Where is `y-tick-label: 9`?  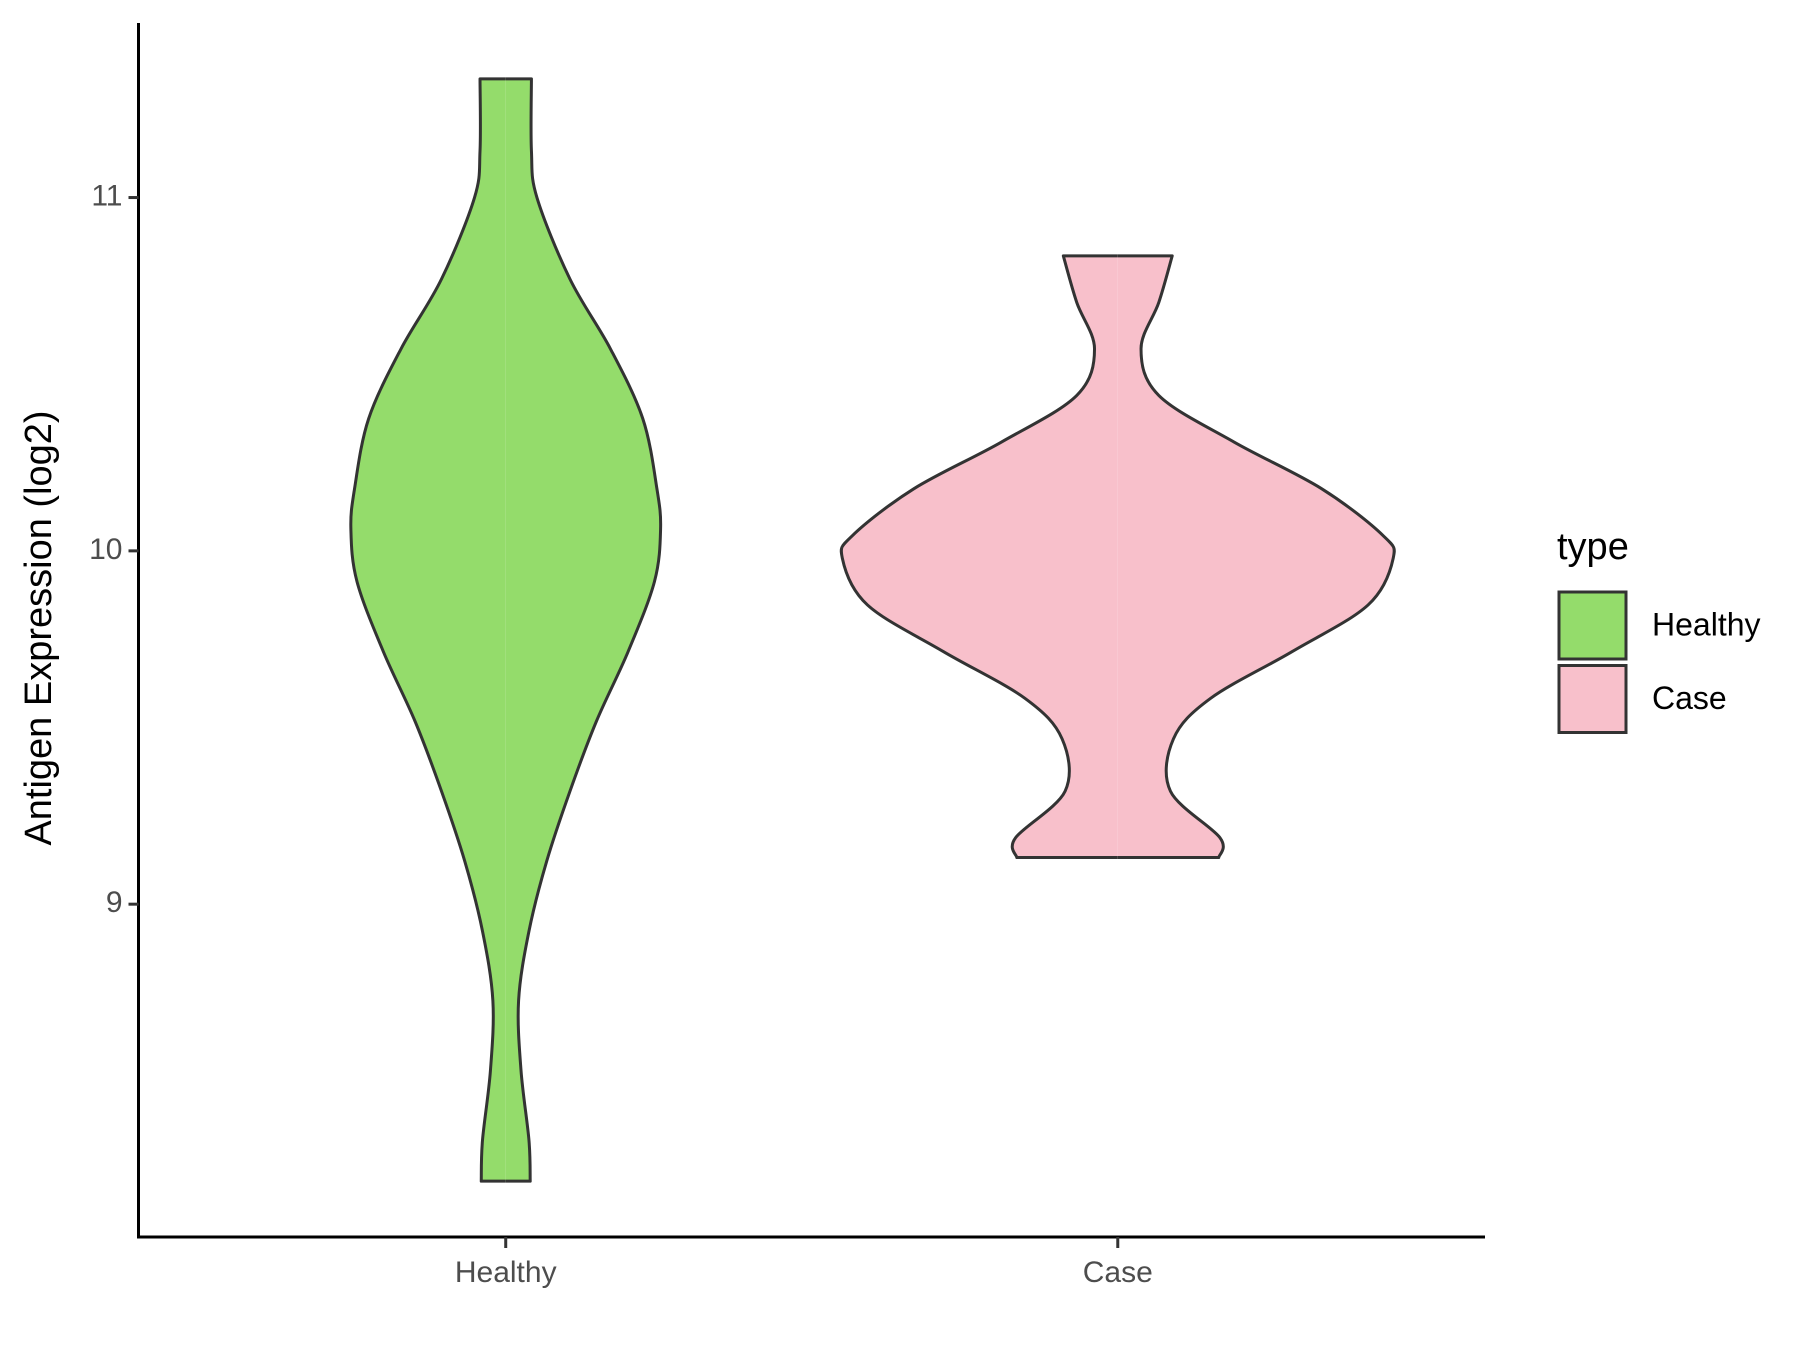 y-tick-label: 9 is located at coordinates (114, 902).